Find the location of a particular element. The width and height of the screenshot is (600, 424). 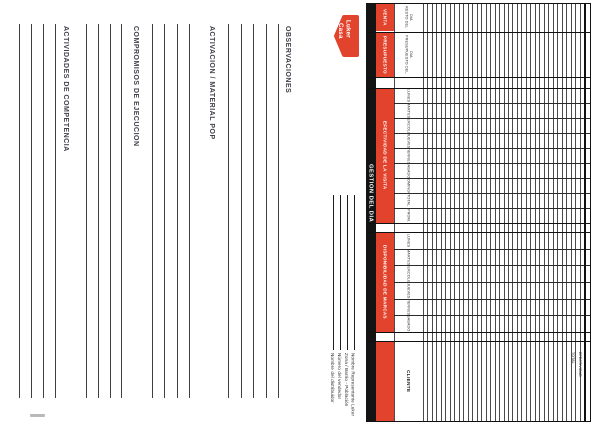

column-header-cell-14: MARTES is located at coordinates (408, 257).